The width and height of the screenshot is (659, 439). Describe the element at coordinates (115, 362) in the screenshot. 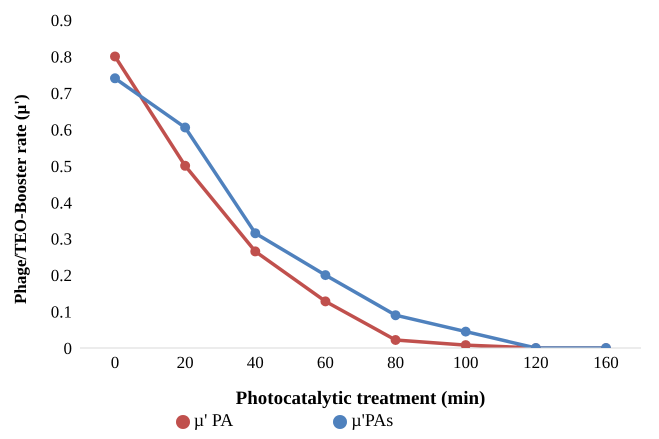

I see `x-tick-label: 0` at that location.